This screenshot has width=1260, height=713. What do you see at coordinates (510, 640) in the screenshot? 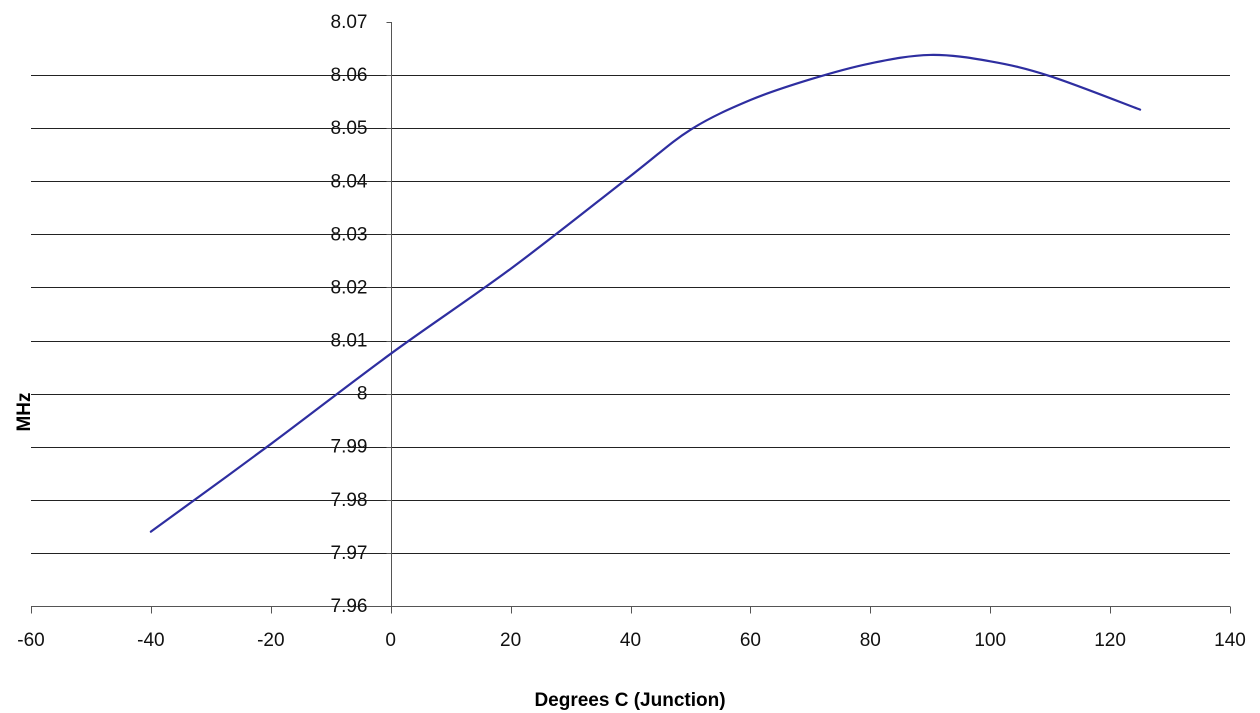
I see `x-tick-label: 20` at bounding box center [510, 640].